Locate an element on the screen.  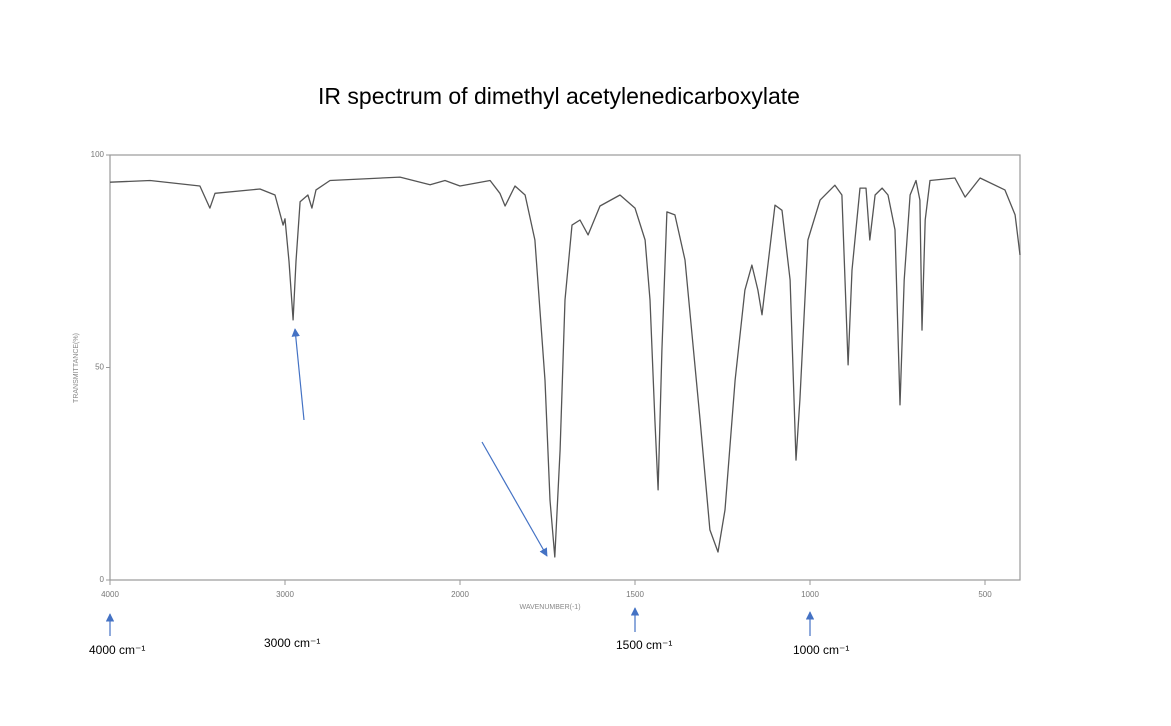
y-tick-label: 50 is located at coordinates (99, 367).